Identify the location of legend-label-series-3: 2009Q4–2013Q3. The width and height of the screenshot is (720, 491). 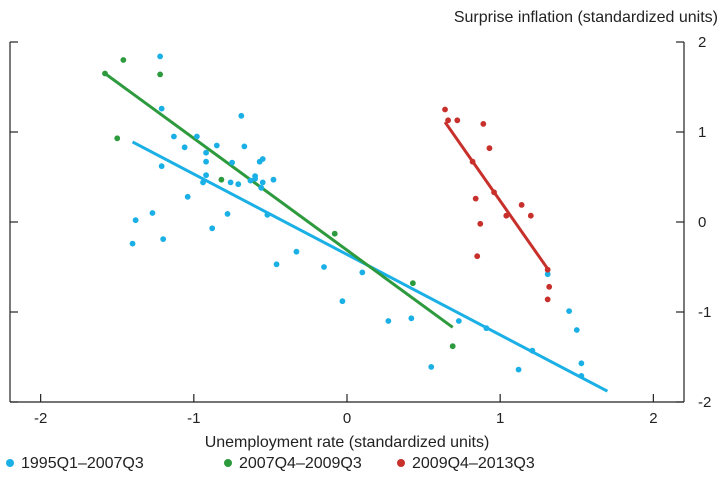
(473, 463).